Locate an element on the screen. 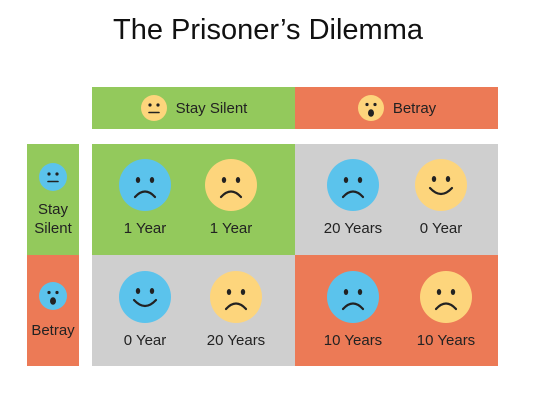 This screenshot has height=406, width=536. column-header-betray: Betray is located at coordinates (396, 108).